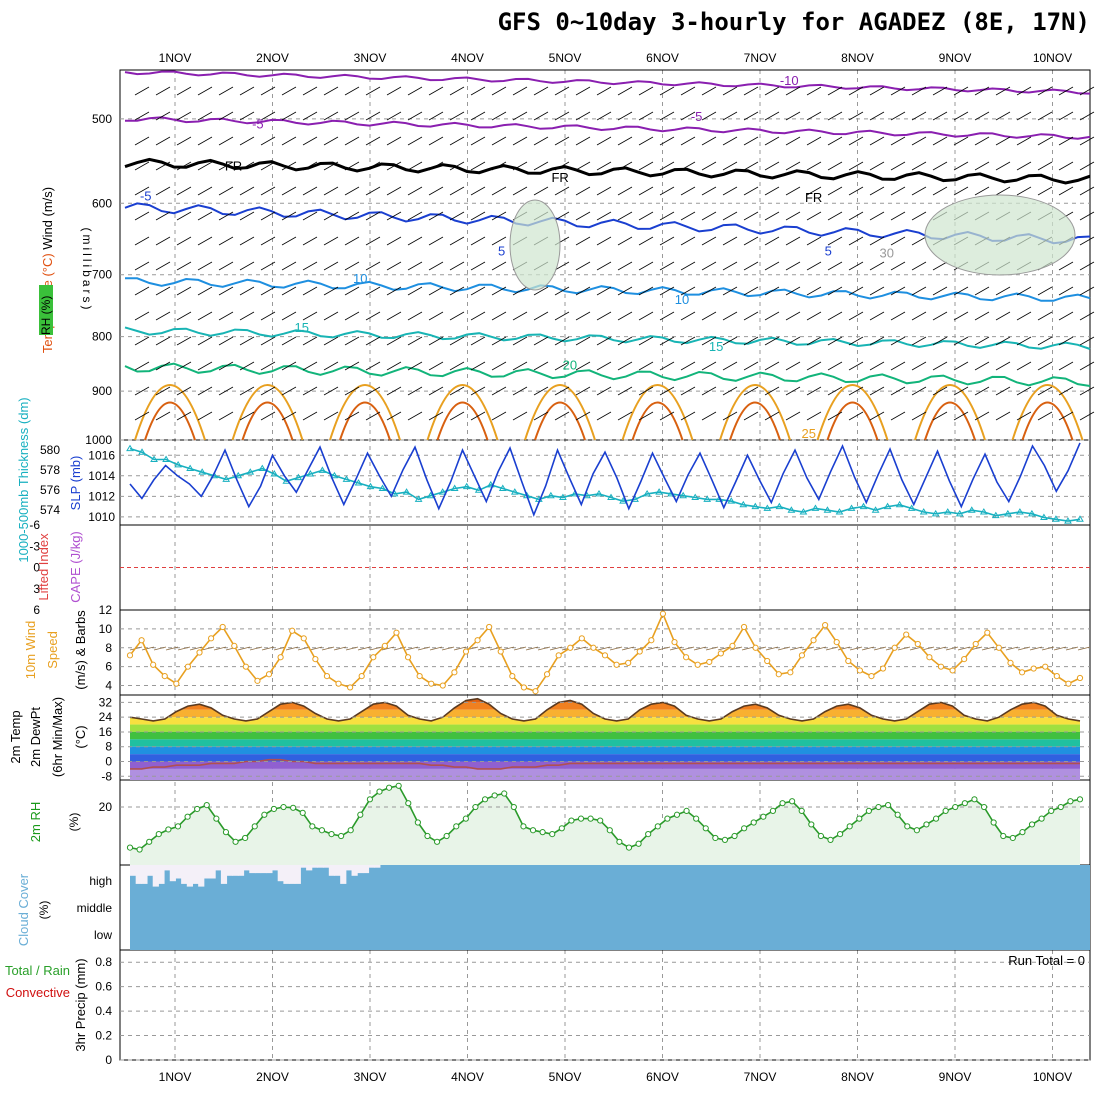 The height and width of the screenshot is (1100, 1100). Describe the element at coordinates (108, 686) in the screenshot. I see `wind-tick-label: 4` at that location.